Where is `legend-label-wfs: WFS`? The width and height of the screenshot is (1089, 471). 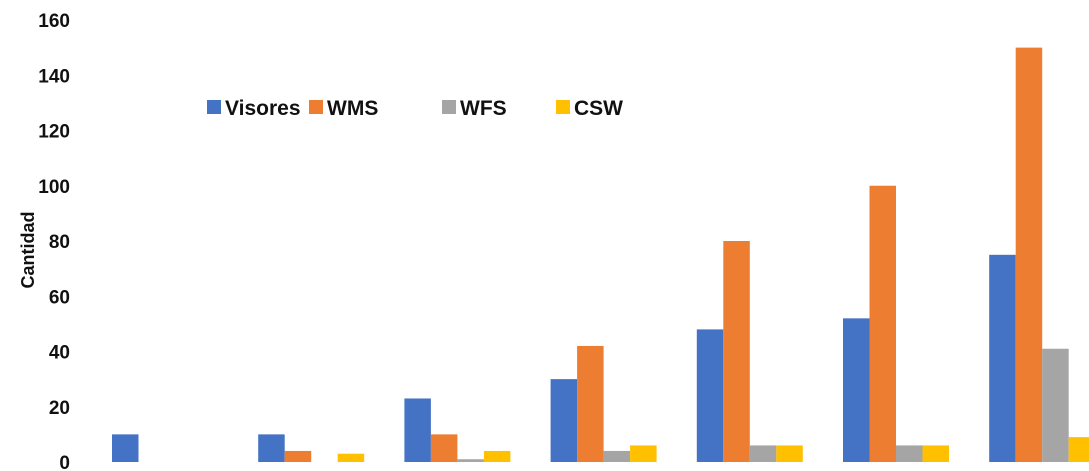 legend-label-wfs: WFS is located at coordinates (483, 108).